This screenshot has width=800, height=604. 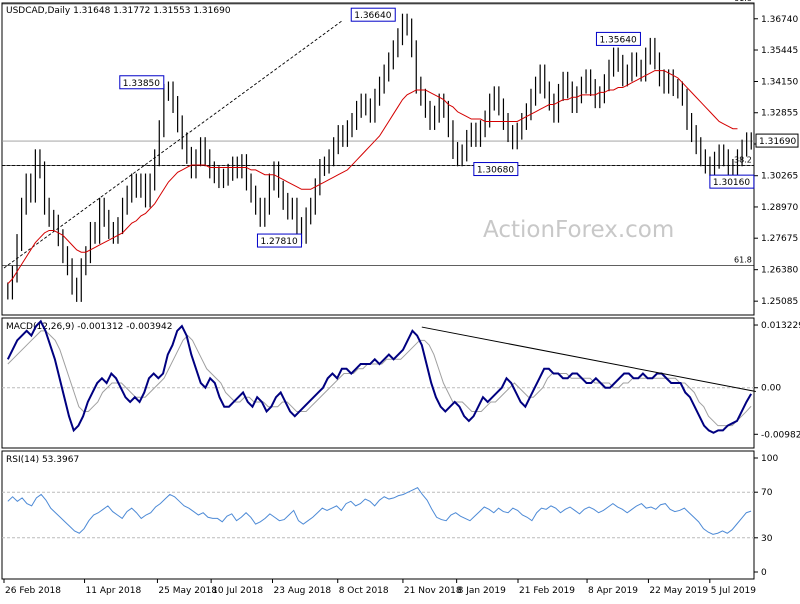 I want to click on rsi-y-tick-label: 70, so click(x=767, y=493).